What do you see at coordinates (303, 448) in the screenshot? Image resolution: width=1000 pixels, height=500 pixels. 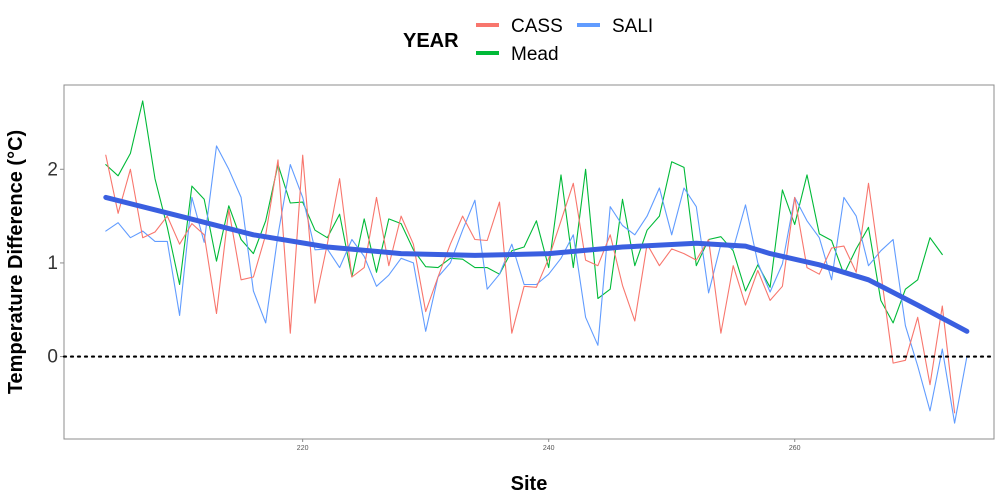 I see `x-tick-label: 220` at bounding box center [303, 448].